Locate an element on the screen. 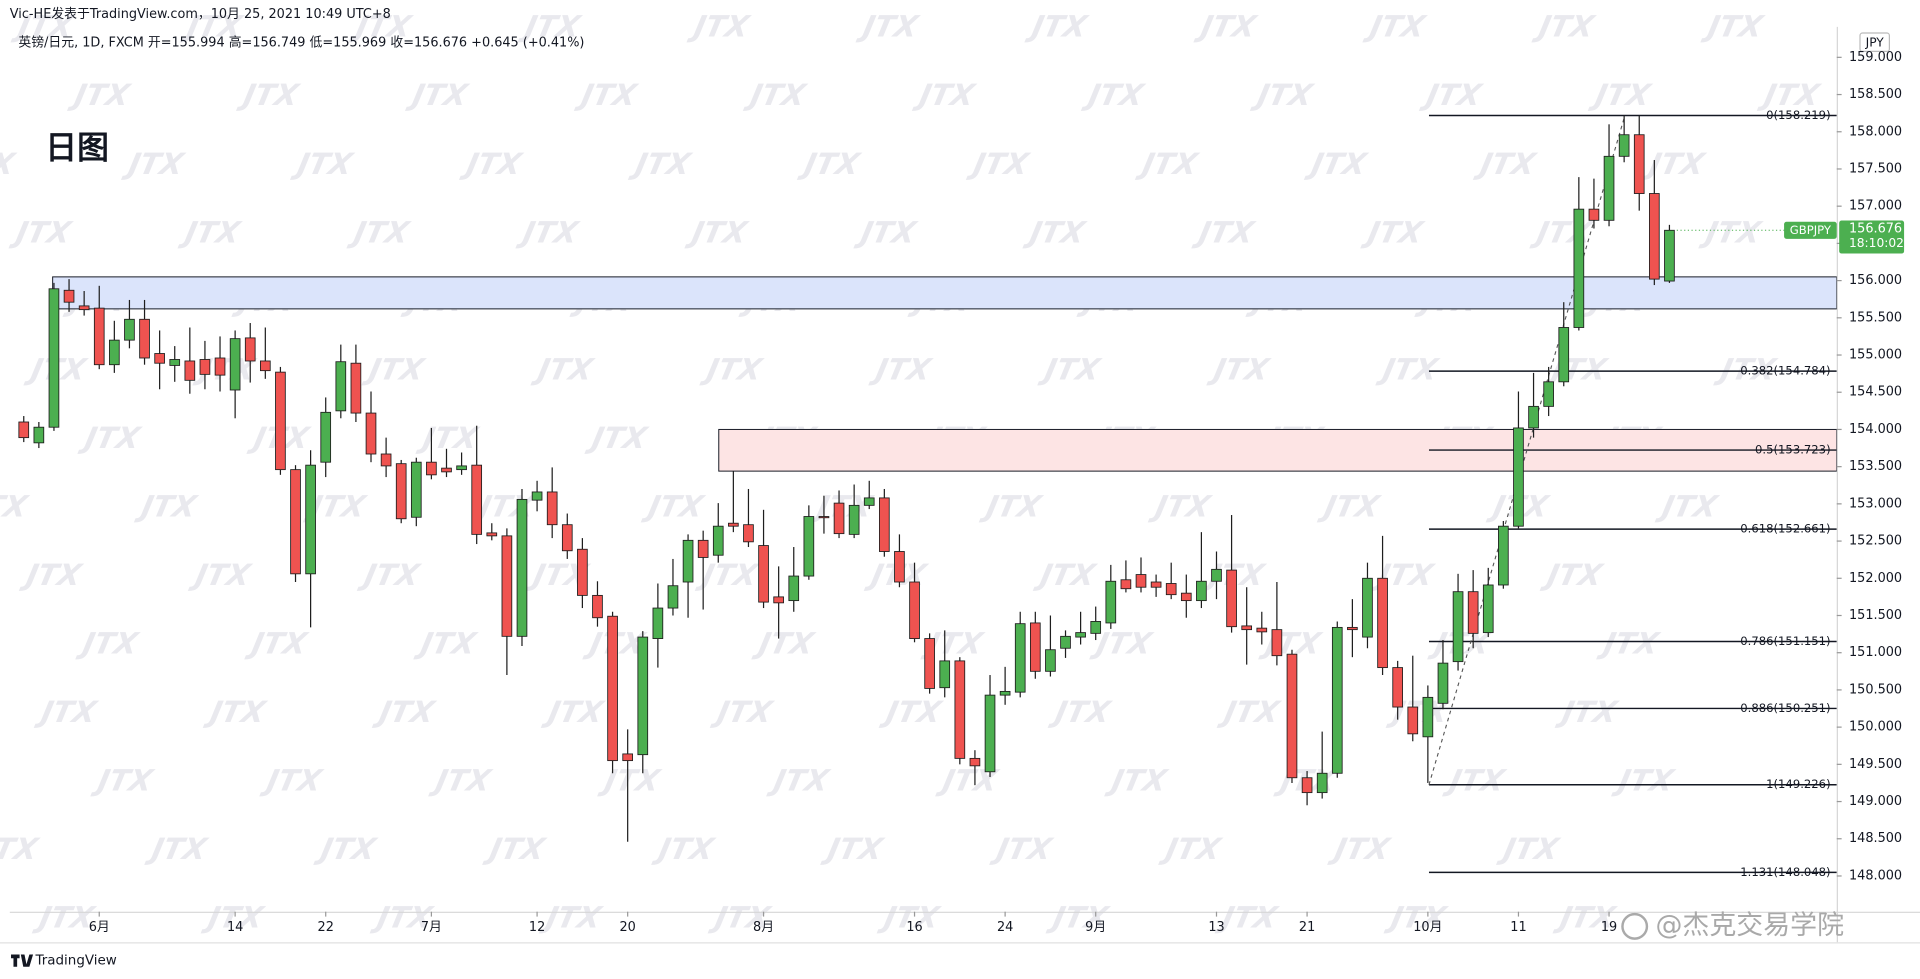 The width and height of the screenshot is (1920, 979). y-tick-label: 149.500 is located at coordinates (1875, 764).